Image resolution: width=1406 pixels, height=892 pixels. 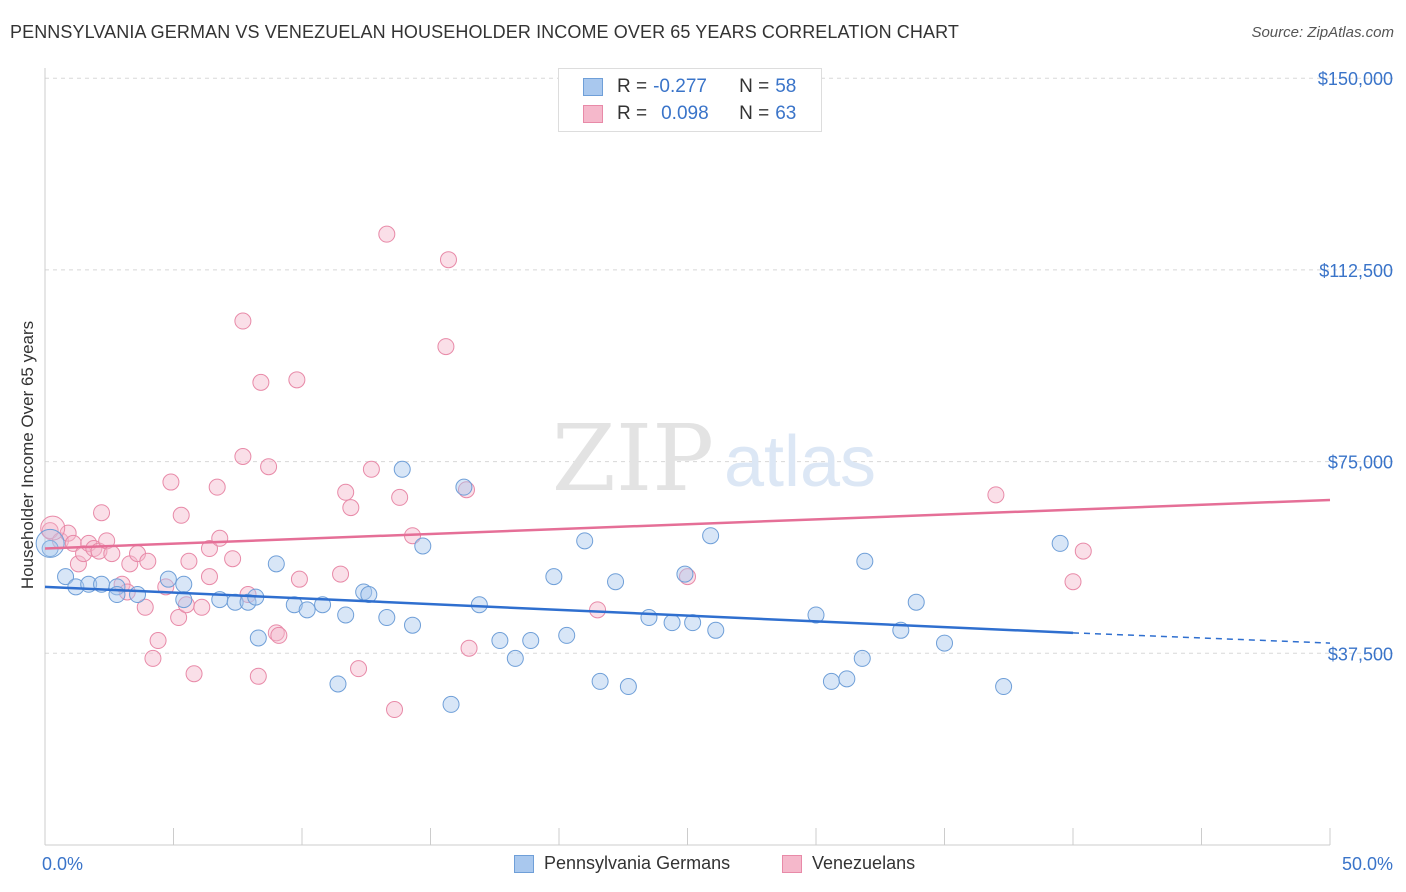 What do you see at coordinates (690, 100) in the screenshot?
I see `correlation-legend: R = -0.277 N = 58 R = 0.098 N = 63` at bounding box center [690, 100].